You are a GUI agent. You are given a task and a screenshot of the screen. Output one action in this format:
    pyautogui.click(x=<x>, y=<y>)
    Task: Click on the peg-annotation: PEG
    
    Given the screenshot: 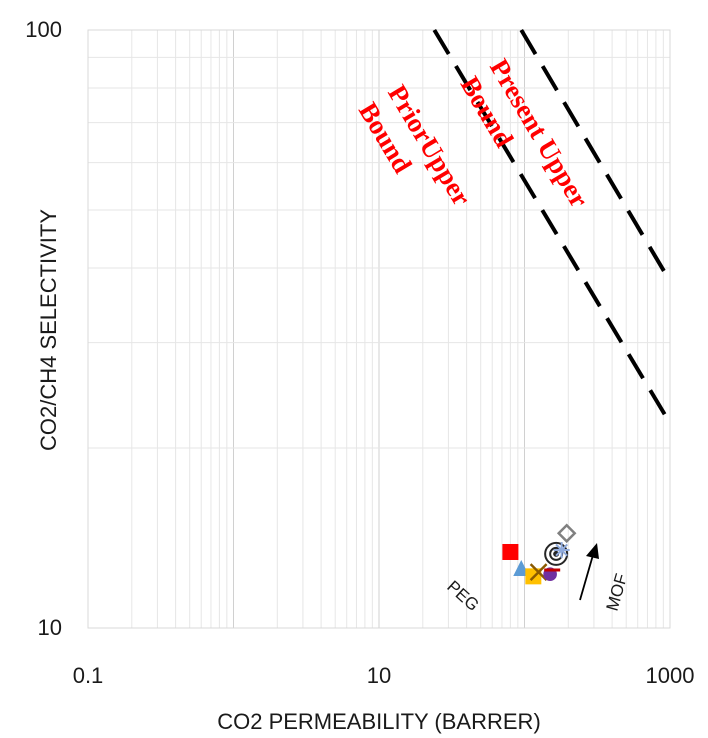 What is the action you would take?
    pyautogui.click(x=462, y=596)
    